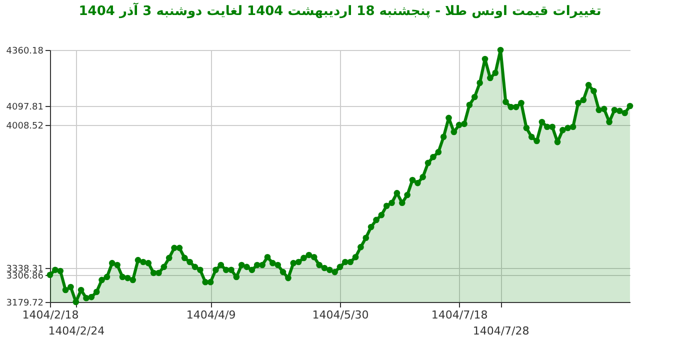 The width and height of the screenshot is (700, 352). I want to click on y-tick-label: 4008.52, so click(25, 127).